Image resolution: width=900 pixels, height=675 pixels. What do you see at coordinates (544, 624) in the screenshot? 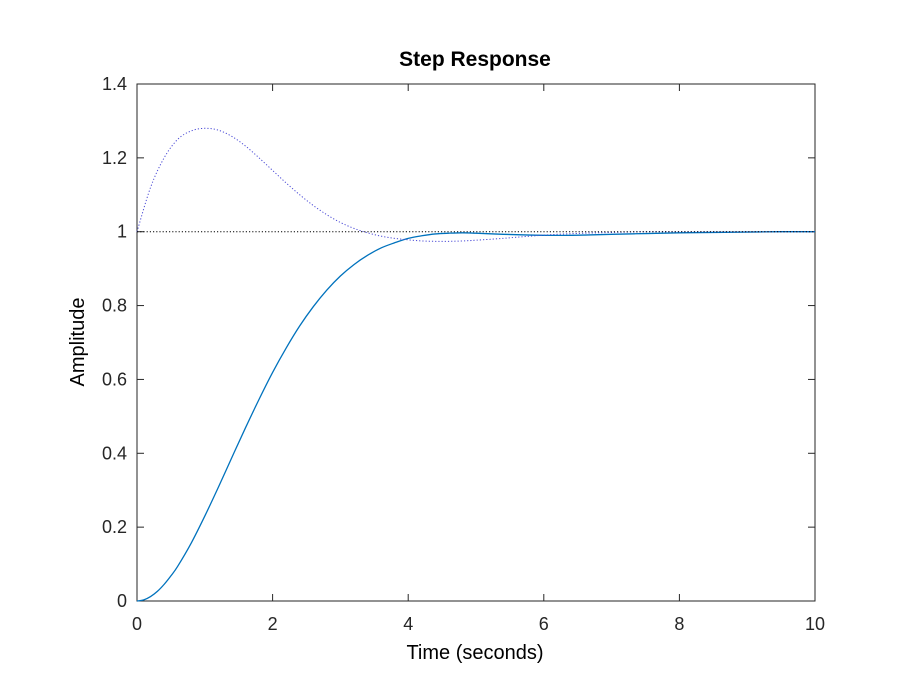
I see `x-tick-label: 6` at bounding box center [544, 624].